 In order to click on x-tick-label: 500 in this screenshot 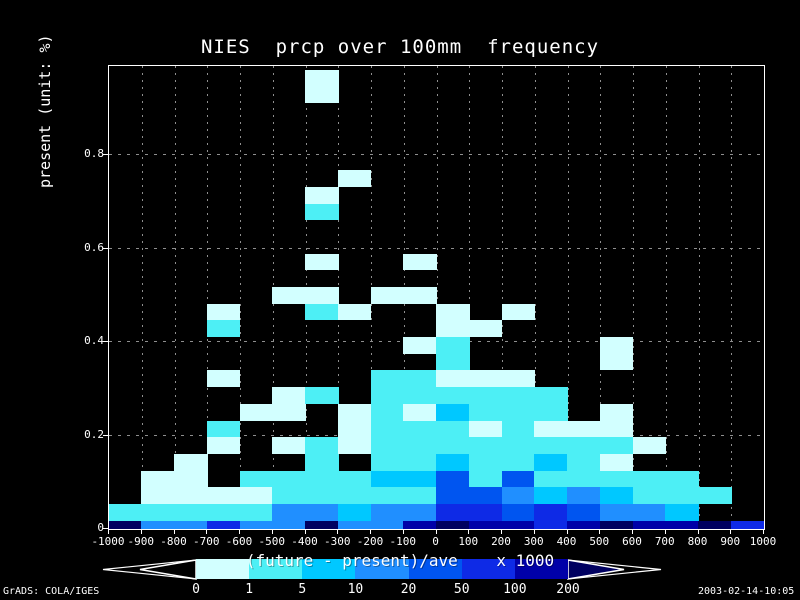, I will do `click(599, 541)`.